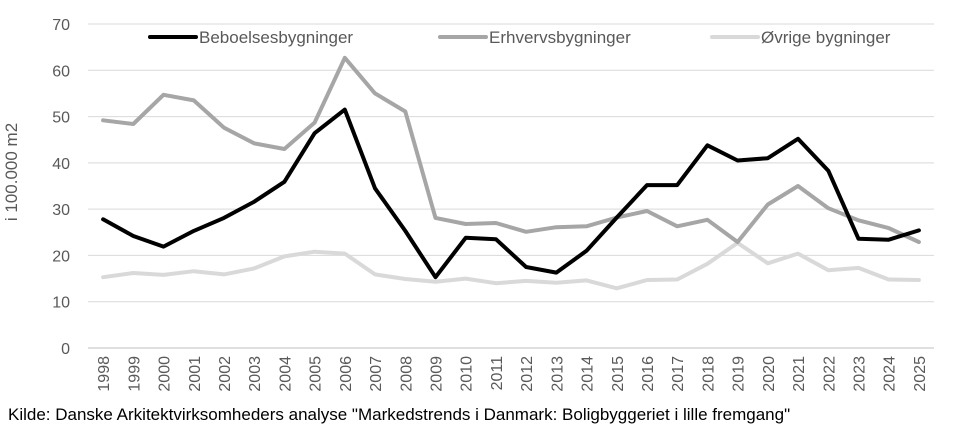 This screenshot has height=440, width=957. Describe the element at coordinates (859, 374) in the screenshot. I see `x-tick-label: 2023` at that location.